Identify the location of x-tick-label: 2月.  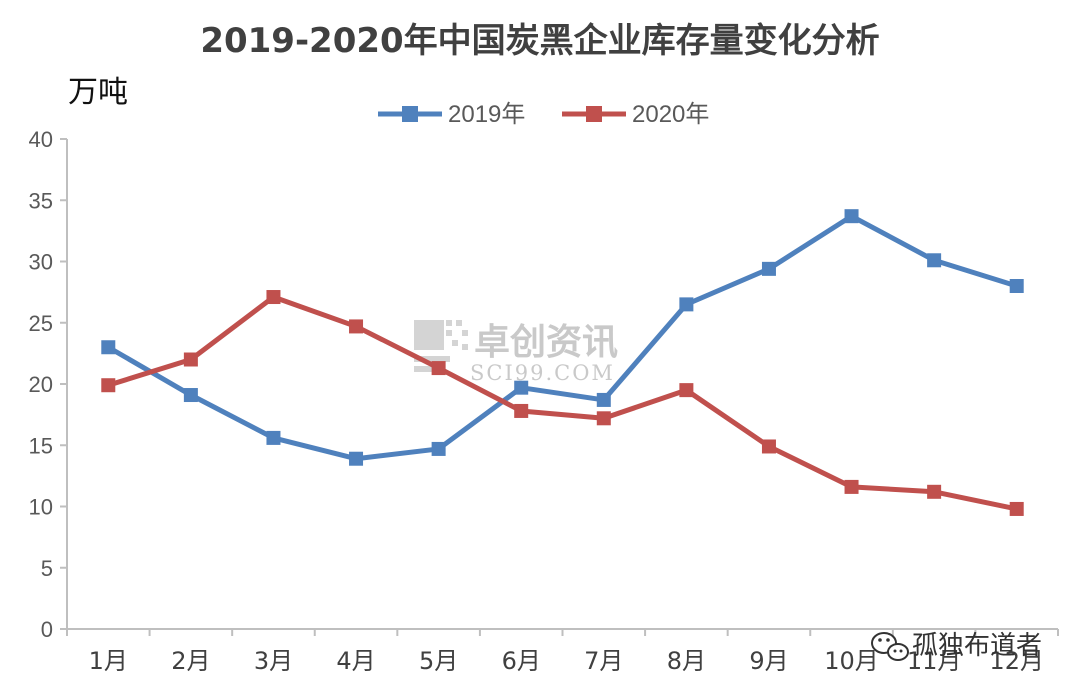
(190, 661).